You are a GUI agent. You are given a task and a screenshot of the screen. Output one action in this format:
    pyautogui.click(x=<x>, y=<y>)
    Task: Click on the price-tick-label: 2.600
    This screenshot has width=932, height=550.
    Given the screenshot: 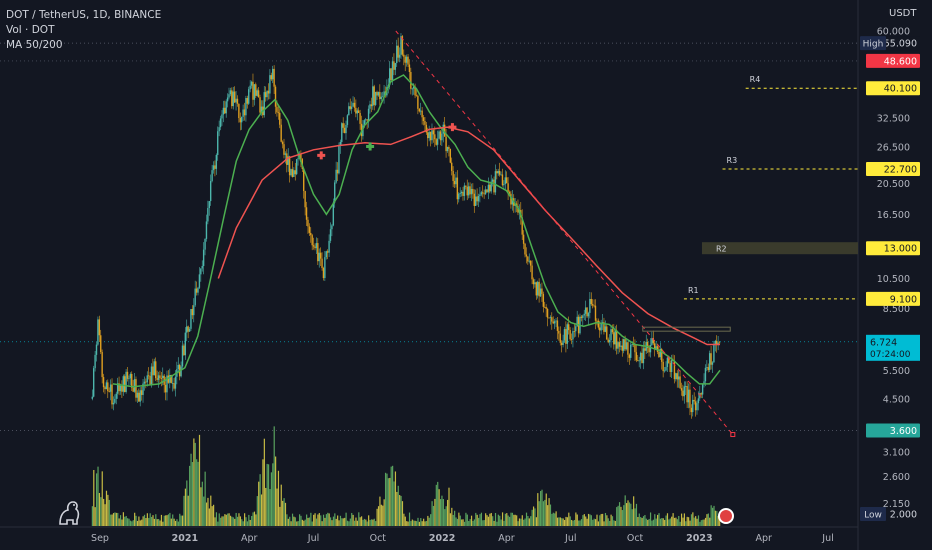 What is the action you would take?
    pyautogui.click(x=896, y=477)
    